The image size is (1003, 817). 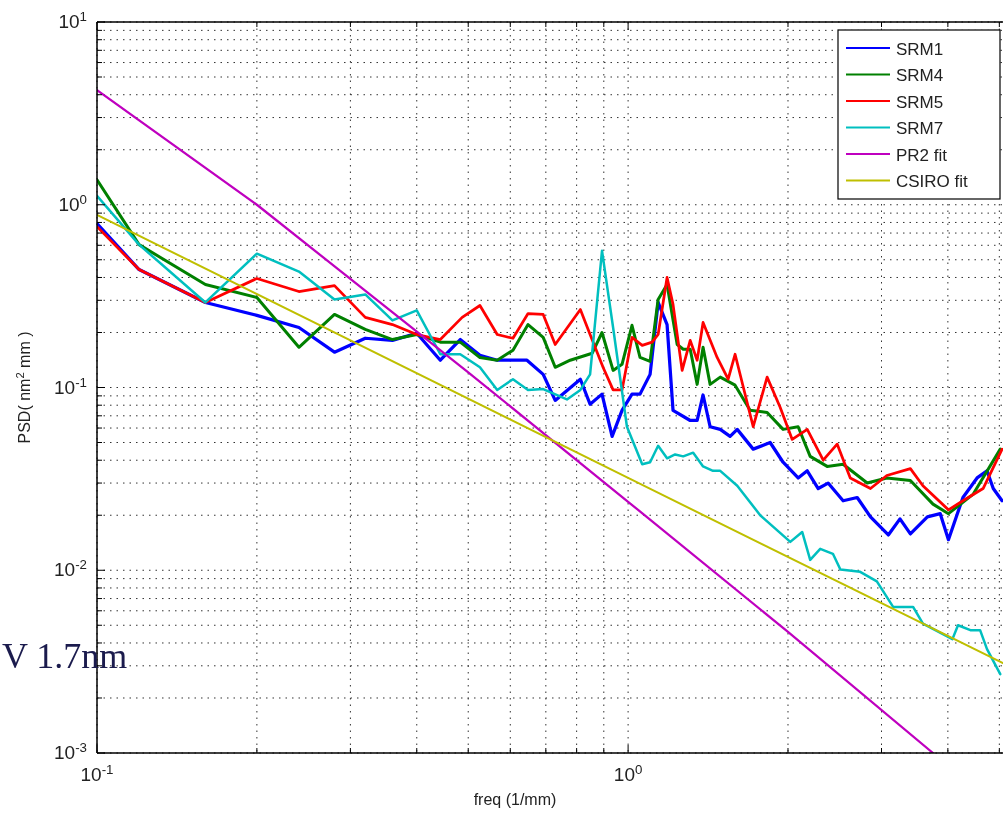 What do you see at coordinates (70, 568) in the screenshot?
I see `y-tick-label: 10$^{-2}$` at bounding box center [70, 568].